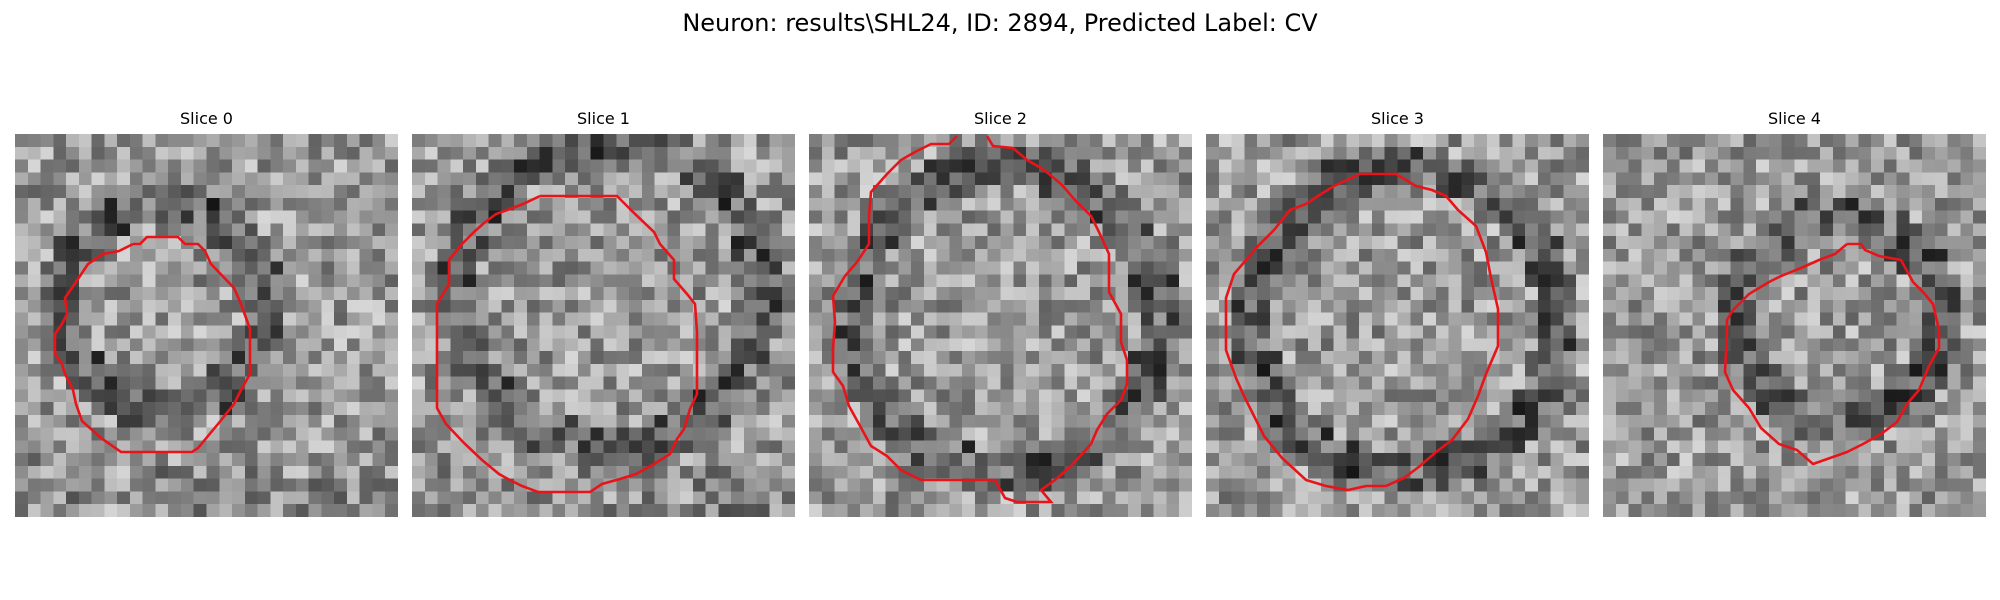 The width and height of the screenshot is (2000, 600). I want to click on slice-panel-3: Slice 3, so click(1397, 313).